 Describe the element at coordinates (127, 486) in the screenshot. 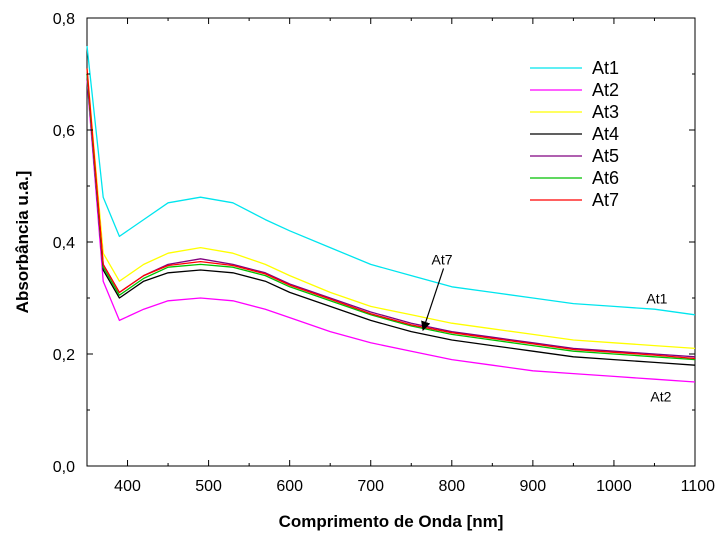

I see `x-tick-label: 400` at that location.